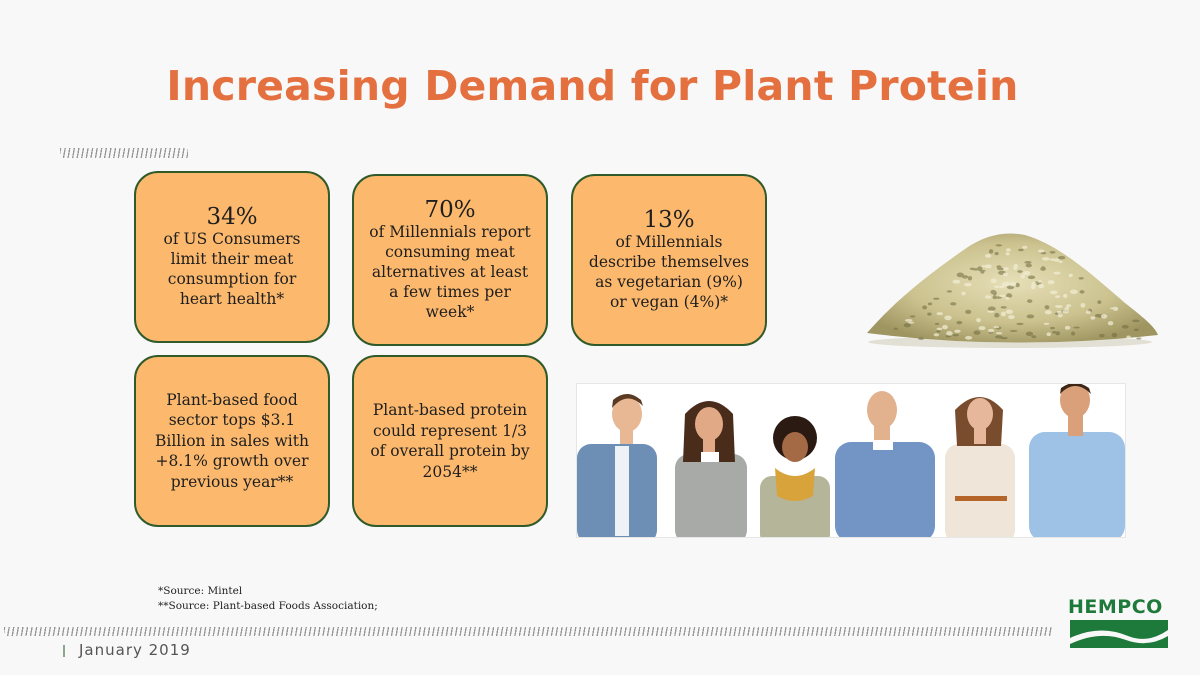 The image size is (1200, 675). Describe the element at coordinates (450, 210) in the screenshot. I see `stat-value: 70%` at that location.